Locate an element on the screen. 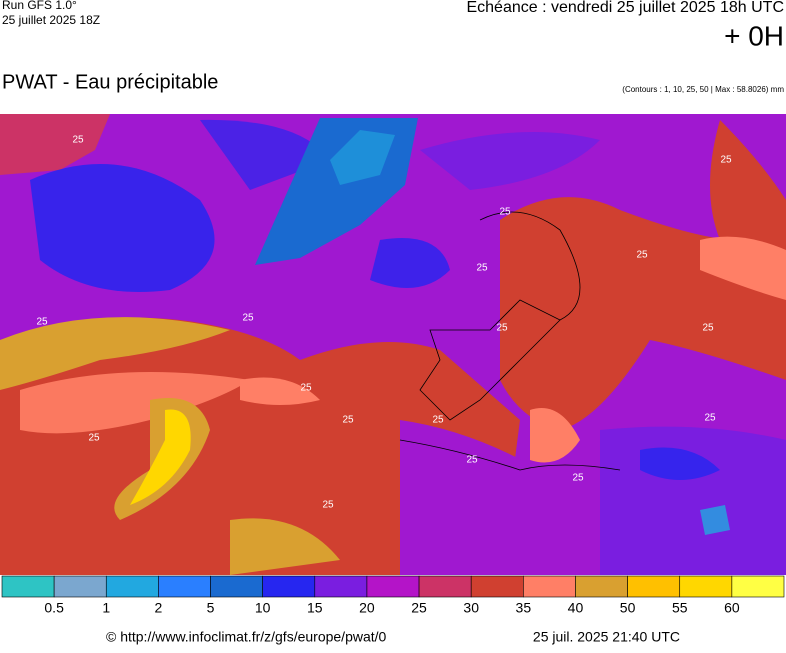  map-title: PWAT - Eau précipitable is located at coordinates (110, 82).